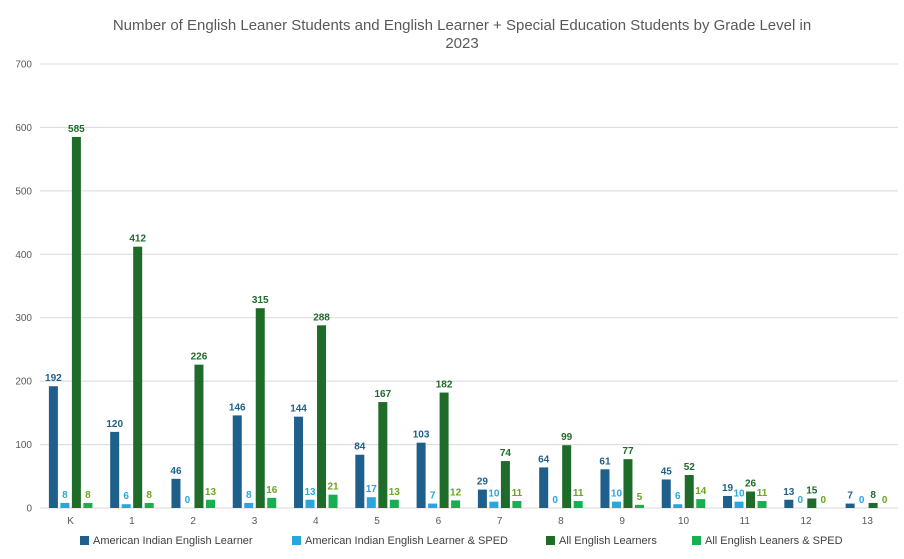 The width and height of the screenshot is (904, 559). Describe the element at coordinates (372, 489) in the screenshot. I see `data-label: 17` at that location.